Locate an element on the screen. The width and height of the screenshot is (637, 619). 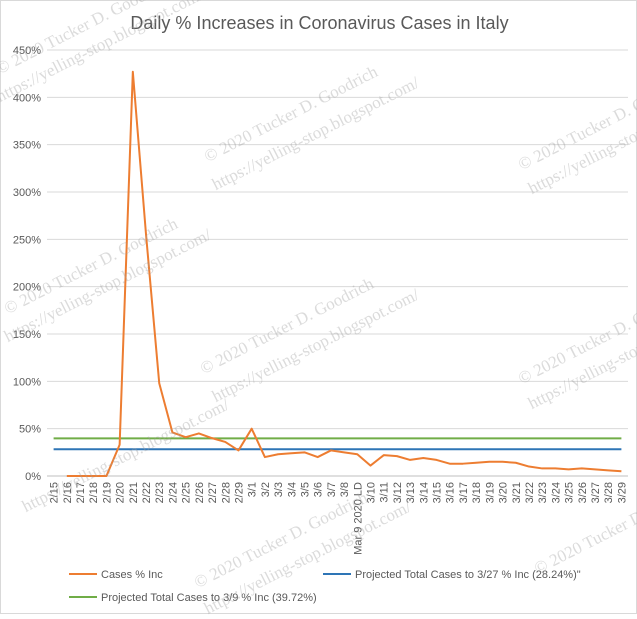
x-tick-label: 2/28 is located at coordinates (226, 492).